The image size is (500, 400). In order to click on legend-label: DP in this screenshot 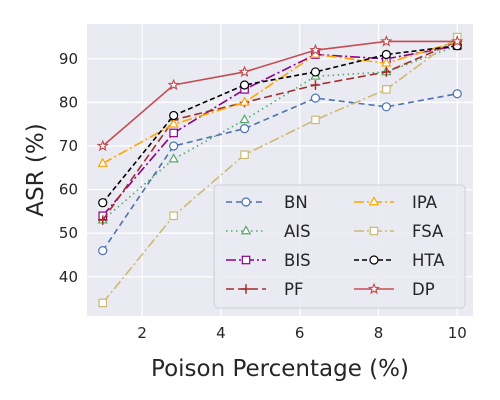, I will do `click(423, 289)`.